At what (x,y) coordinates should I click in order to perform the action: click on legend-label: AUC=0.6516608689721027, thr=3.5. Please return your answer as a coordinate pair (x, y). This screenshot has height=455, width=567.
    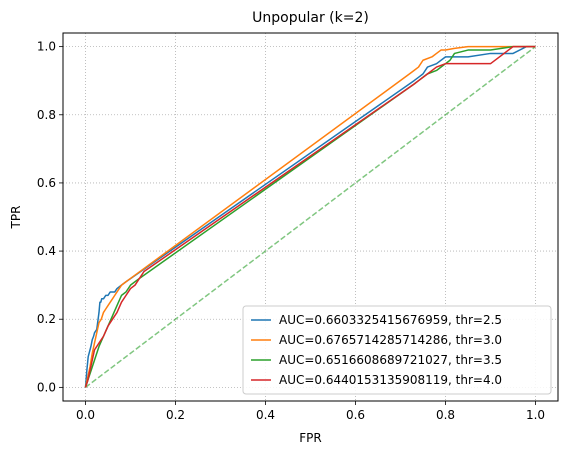
    Looking at the image, I should click on (390, 360).